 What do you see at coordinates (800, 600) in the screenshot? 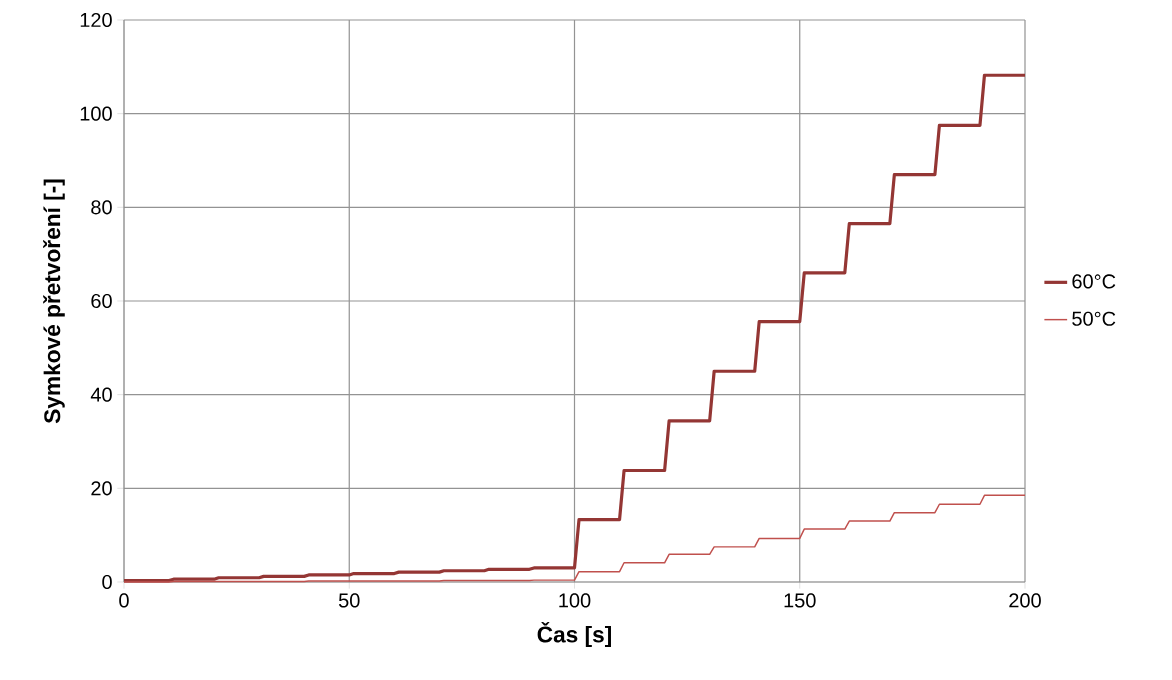
I see `x-tick-label: 150` at bounding box center [800, 600].